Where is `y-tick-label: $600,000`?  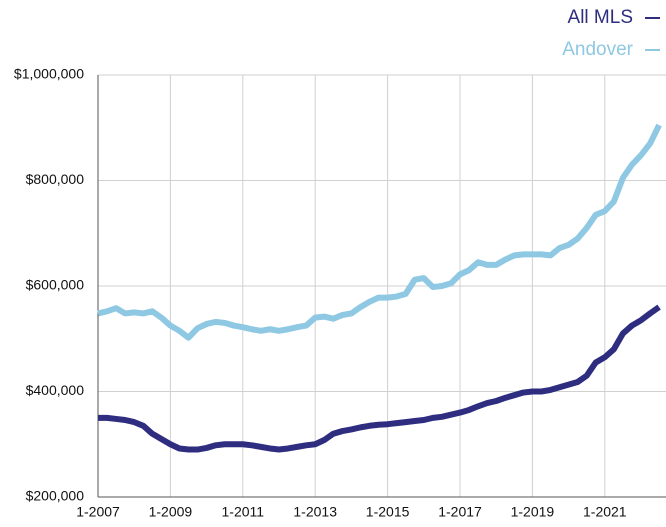 y-tick-label: $600,000 is located at coordinates (55, 285).